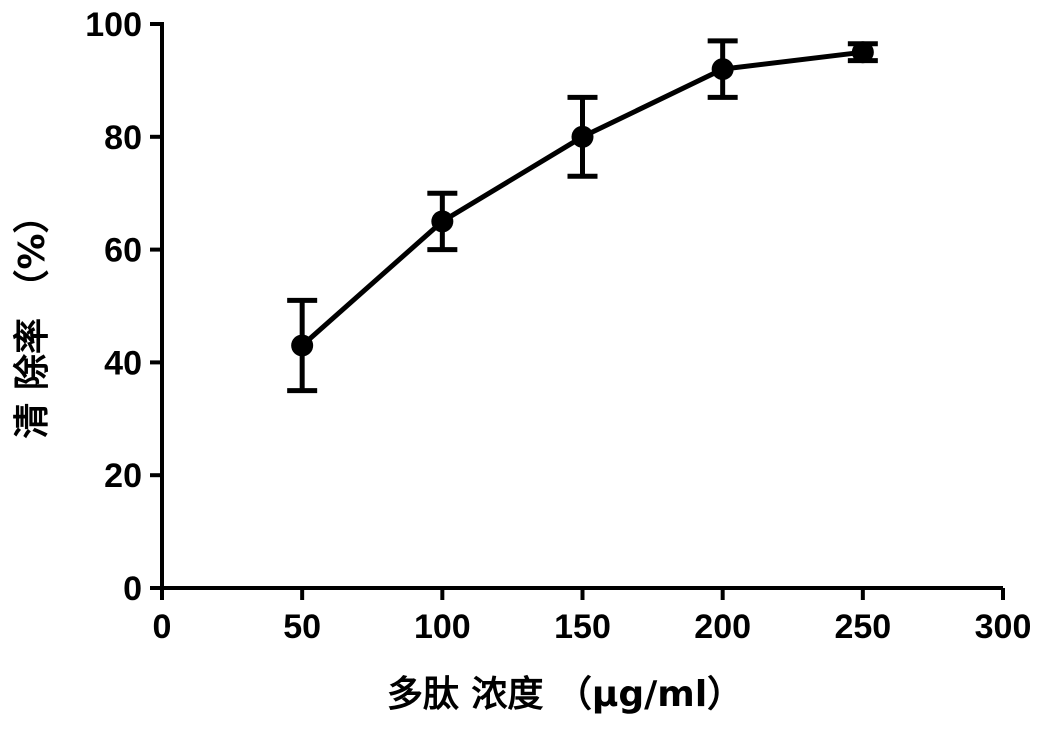 This screenshot has height=731, width=1046. I want to click on y-tick-label: 60, so click(123, 251).